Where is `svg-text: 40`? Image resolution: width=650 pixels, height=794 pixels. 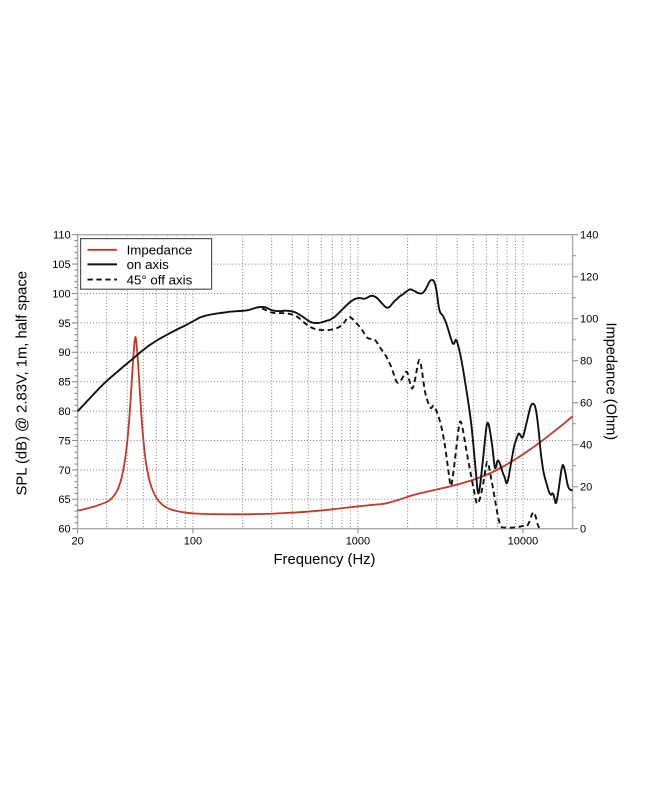
svg-text: 40 is located at coordinates (586, 446).